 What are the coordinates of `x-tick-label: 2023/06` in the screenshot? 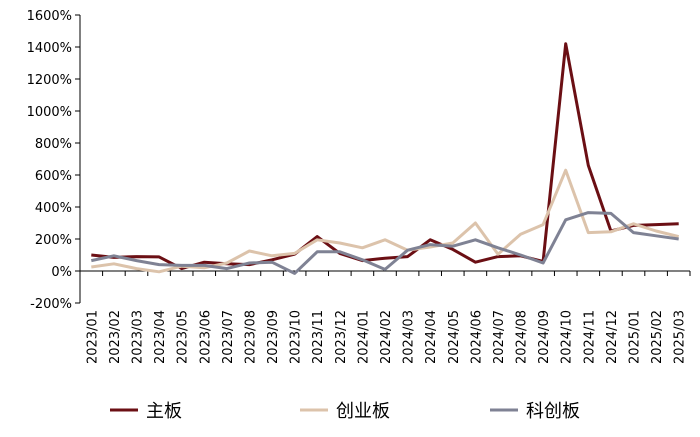 It's located at (205, 337).